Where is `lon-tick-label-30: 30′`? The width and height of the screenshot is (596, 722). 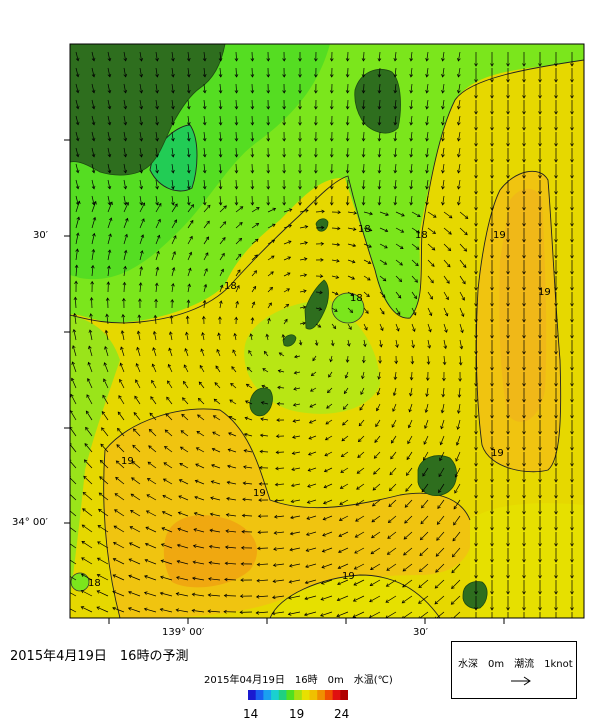 lon-tick-label-30: 30′ is located at coordinates (420, 632).